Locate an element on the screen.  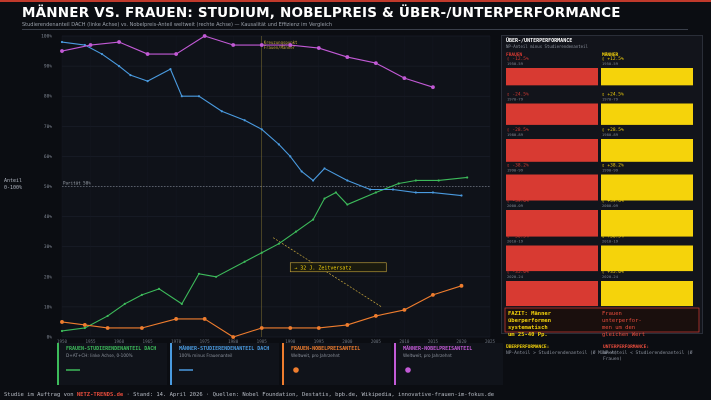
women-delta-label: ▯ -12.5% is located at coordinates (518, 59).